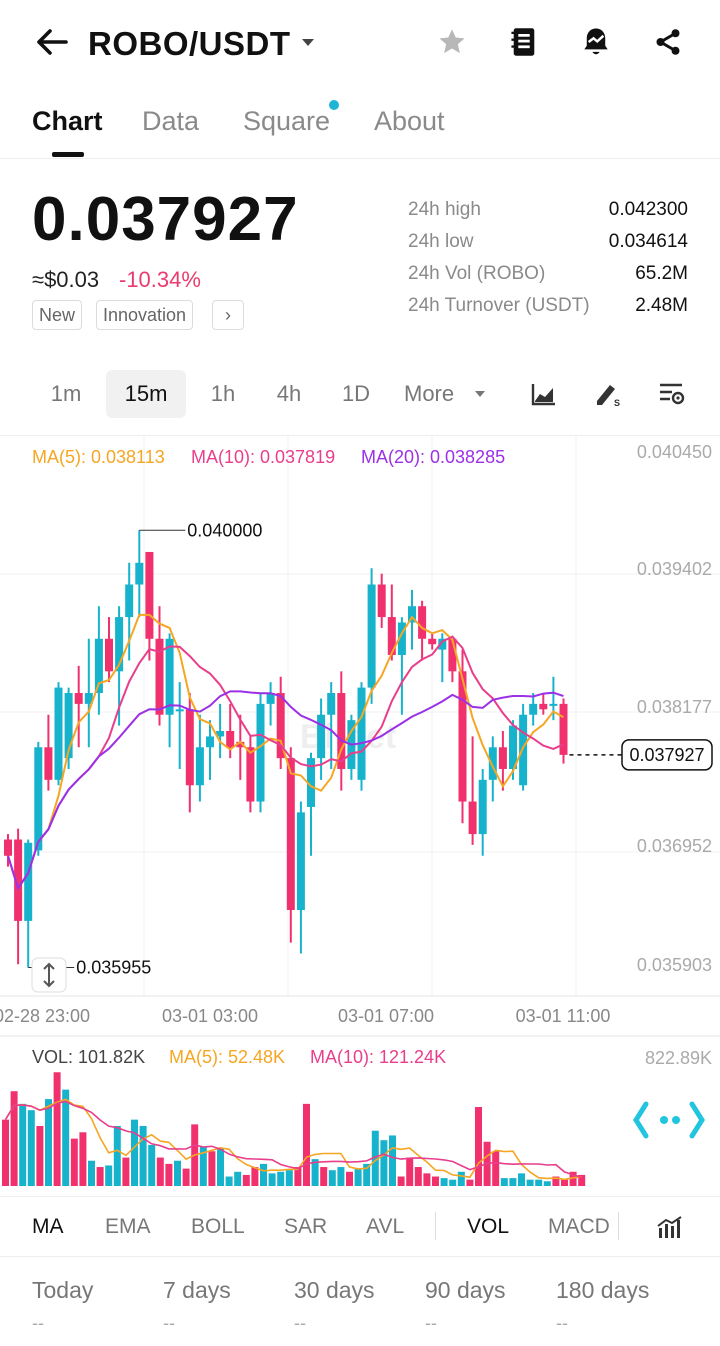  I want to click on tab-chart: Chart, so click(67, 121).